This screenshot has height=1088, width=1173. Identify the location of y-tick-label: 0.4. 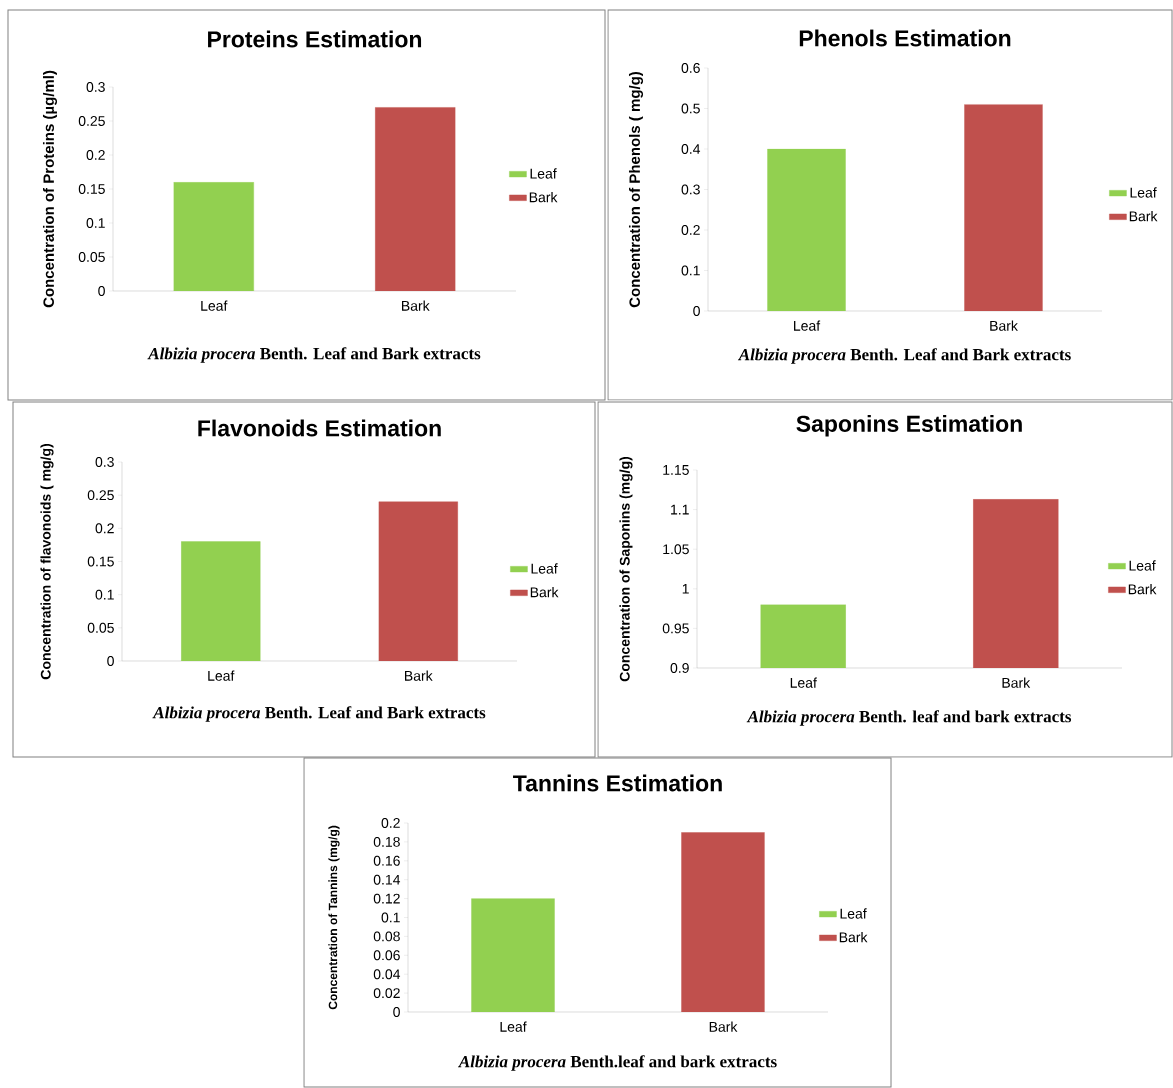
(691, 149).